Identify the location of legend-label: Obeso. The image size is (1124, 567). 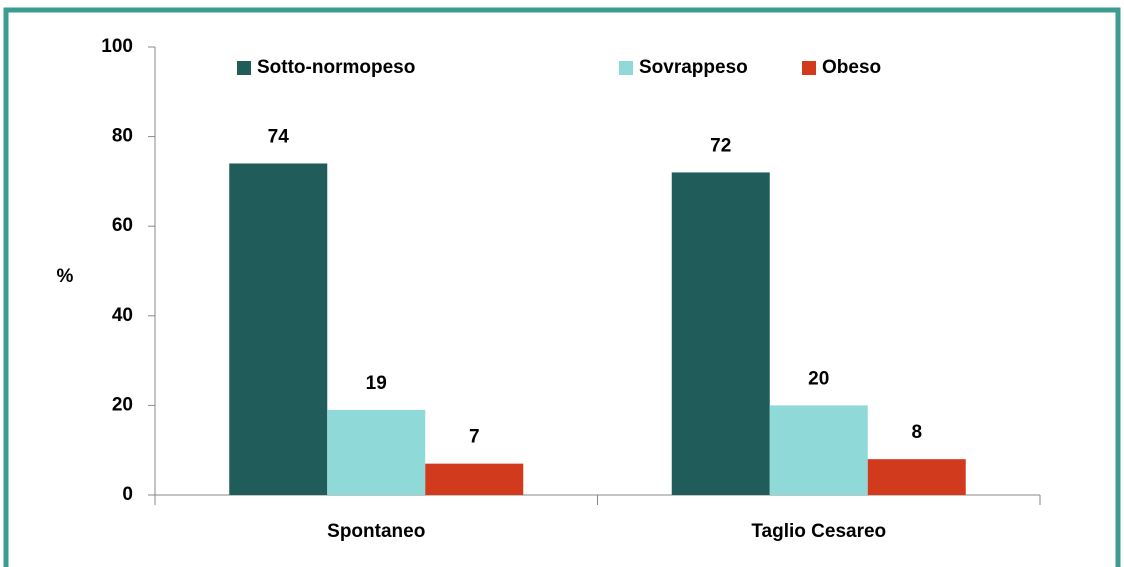
(851, 67).